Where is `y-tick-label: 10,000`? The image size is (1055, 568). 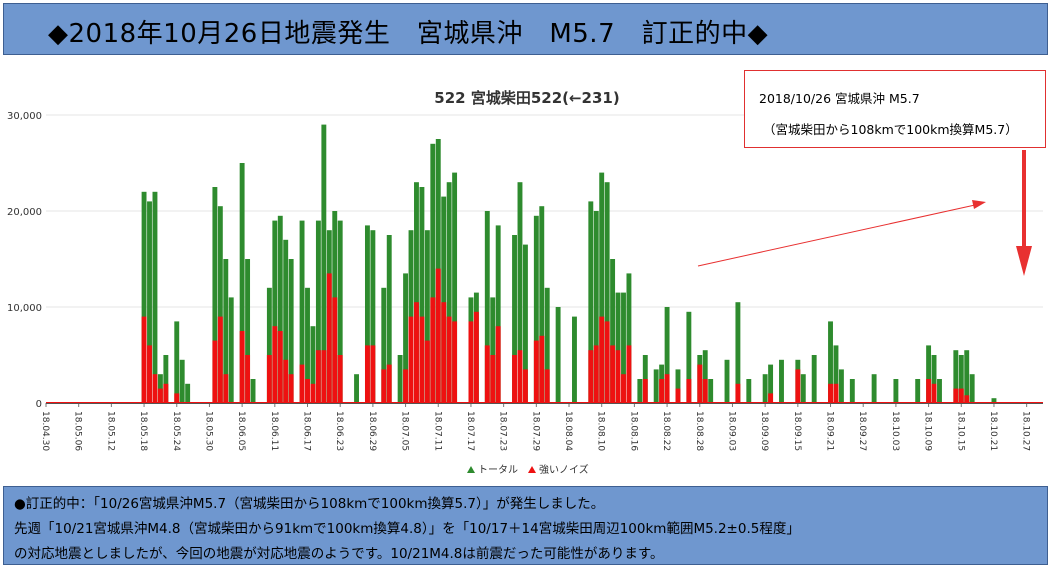
y-tick-label: 10,000 is located at coordinates (24, 308).